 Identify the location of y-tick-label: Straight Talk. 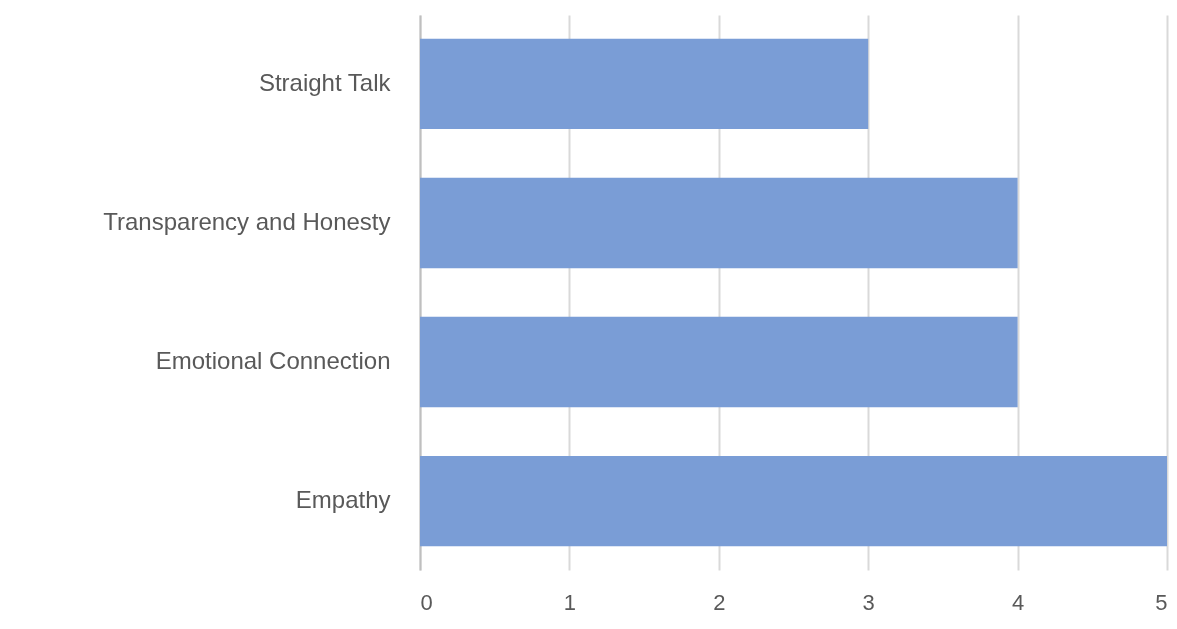
(325, 82).